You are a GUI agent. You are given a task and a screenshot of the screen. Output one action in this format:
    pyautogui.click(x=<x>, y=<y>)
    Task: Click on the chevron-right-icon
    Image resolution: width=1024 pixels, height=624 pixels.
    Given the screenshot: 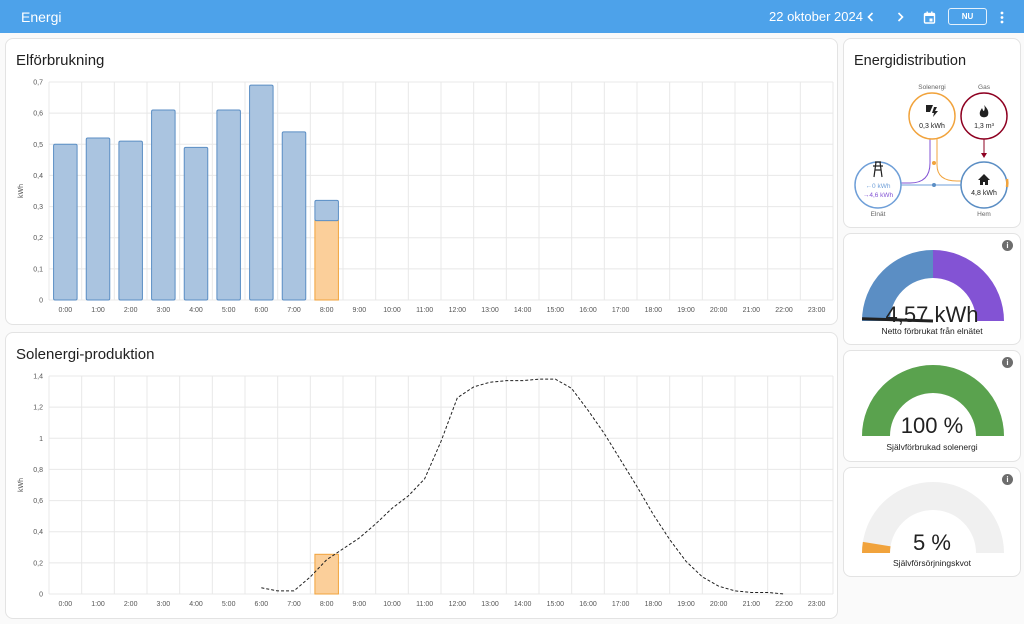 What is the action you would take?
    pyautogui.click(x=900, y=17)
    